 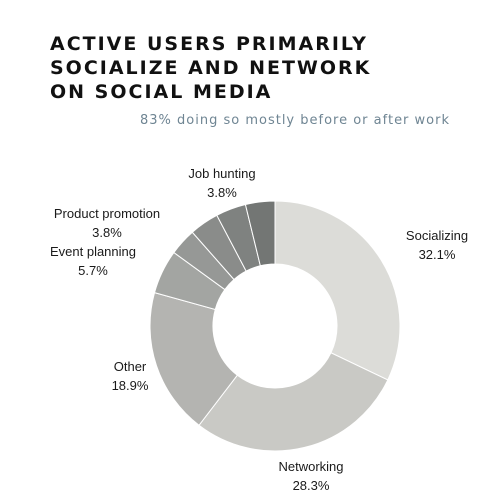 What do you see at coordinates (93, 270) in the screenshot?
I see `value-label-event-planning: 5.7%` at bounding box center [93, 270].